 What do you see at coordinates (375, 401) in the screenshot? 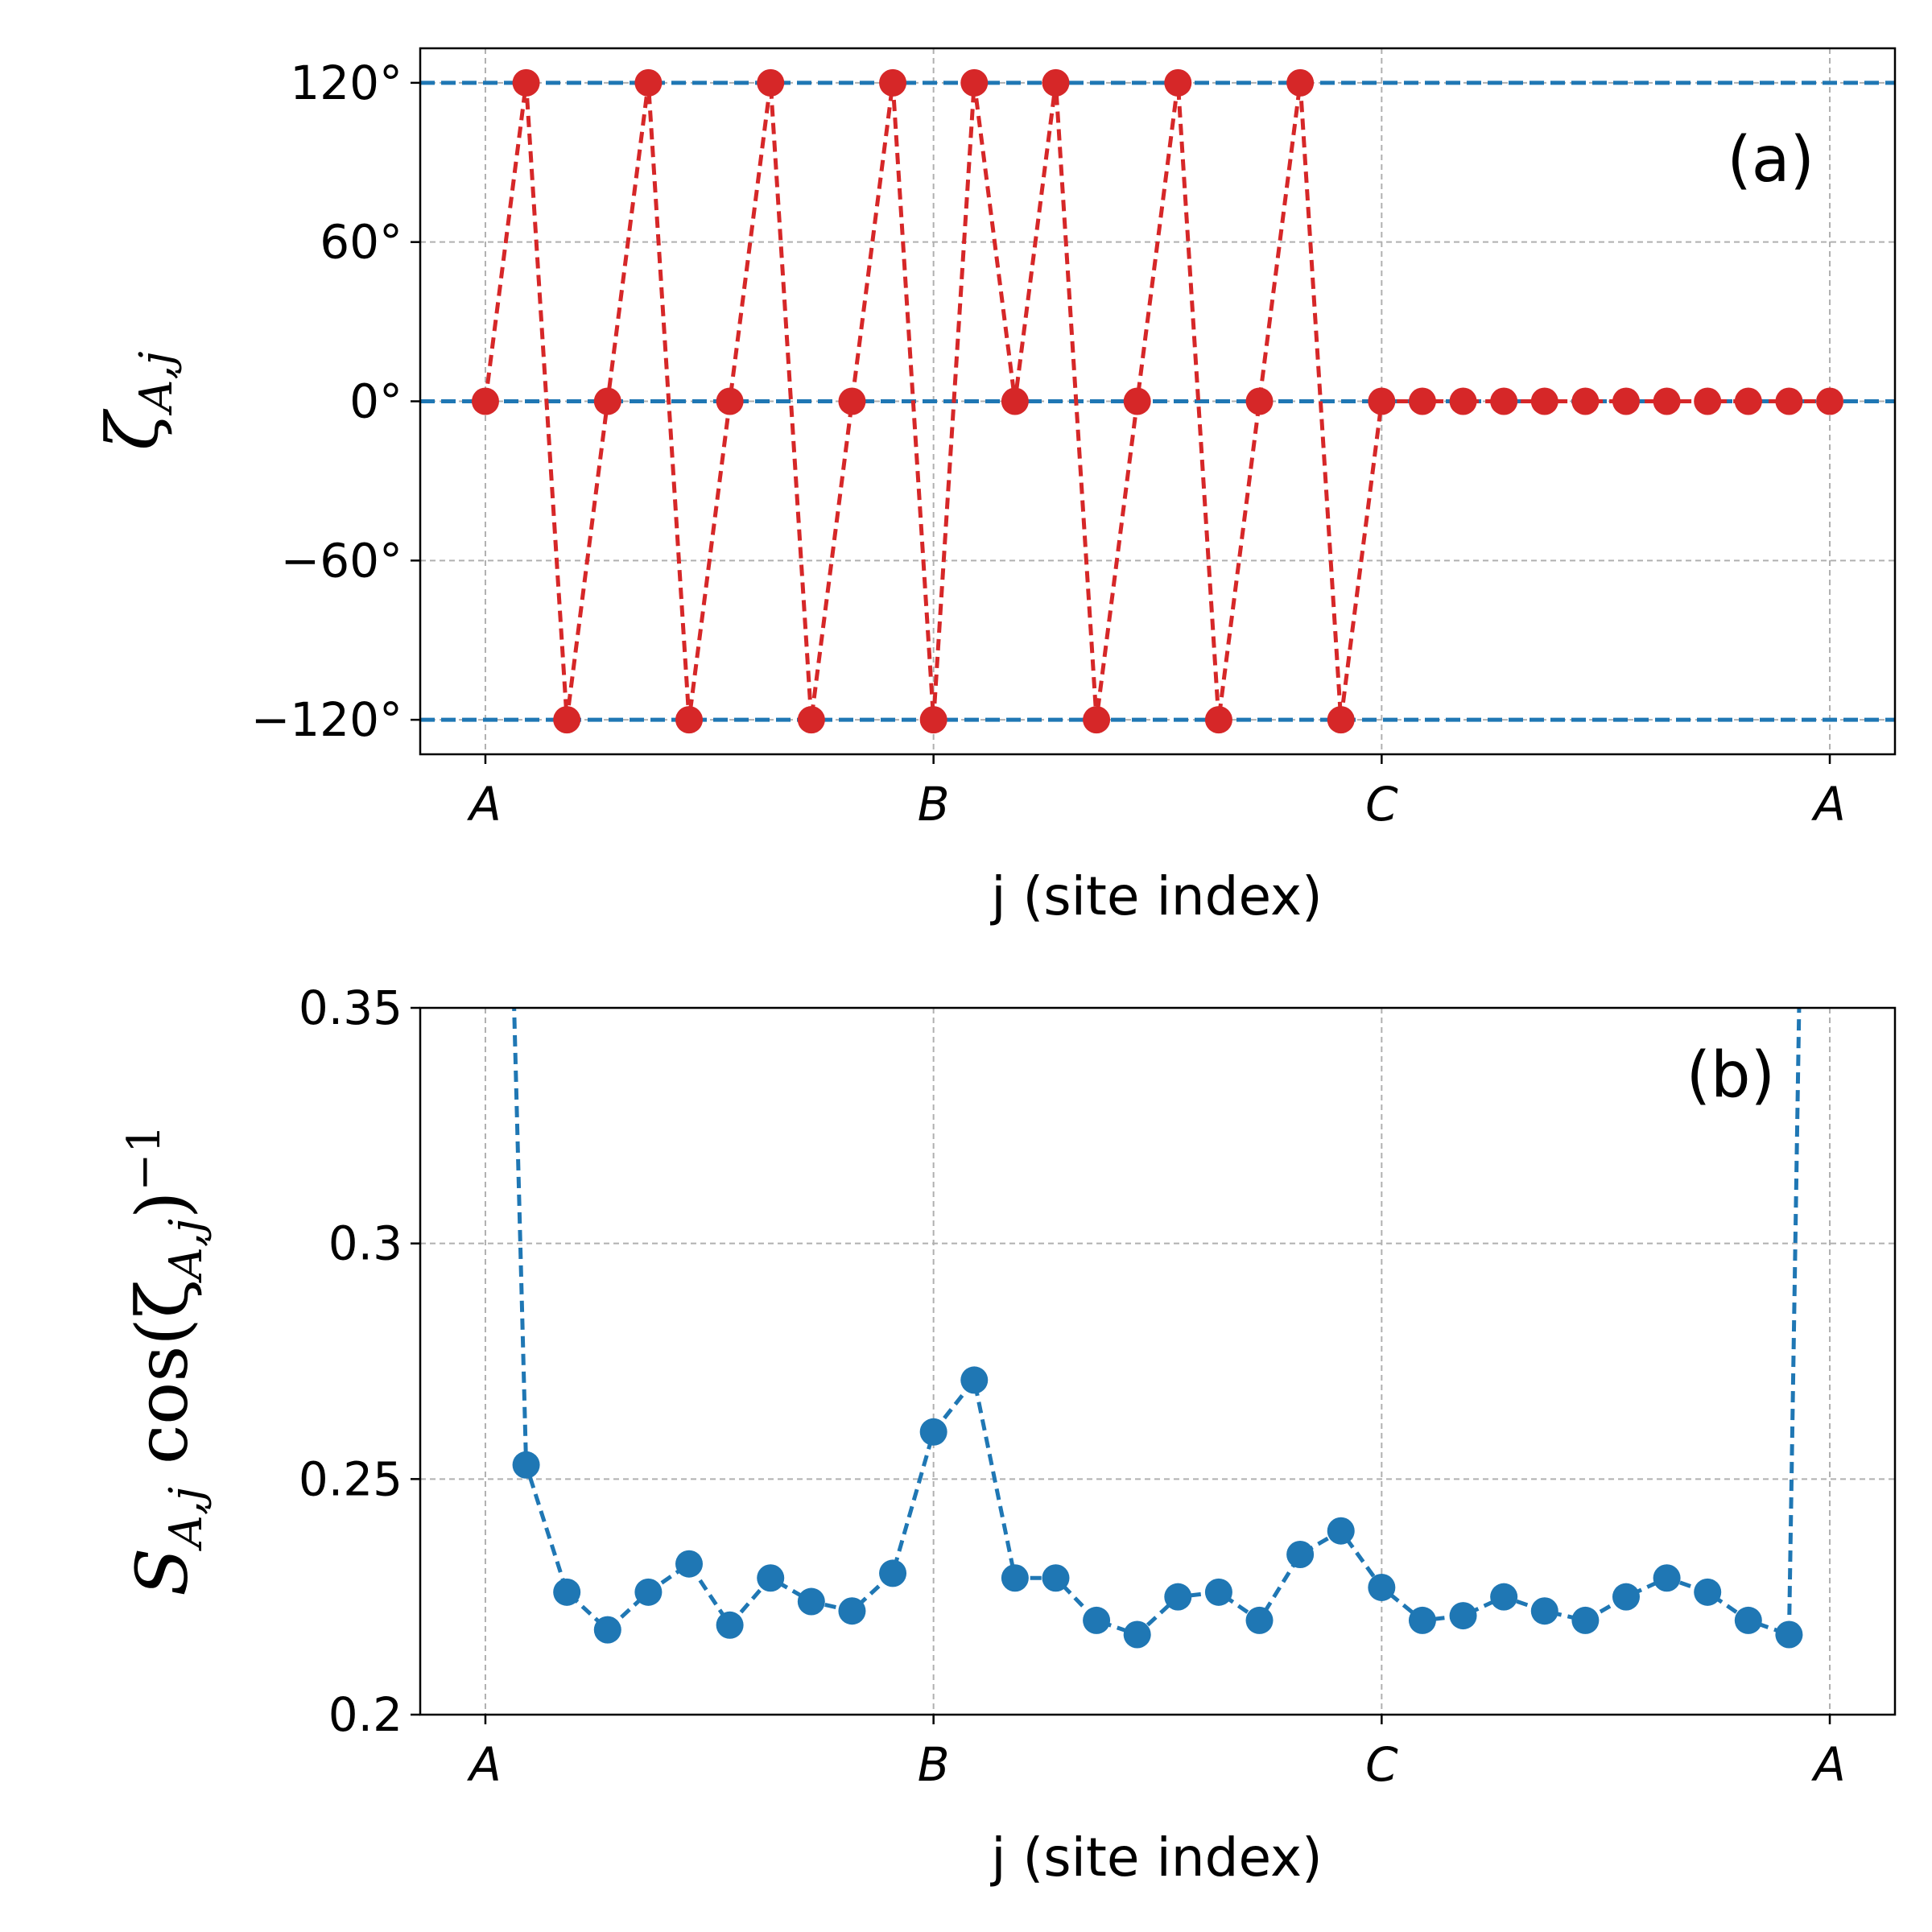
I see `y-tick-label: 0°` at bounding box center [375, 401].